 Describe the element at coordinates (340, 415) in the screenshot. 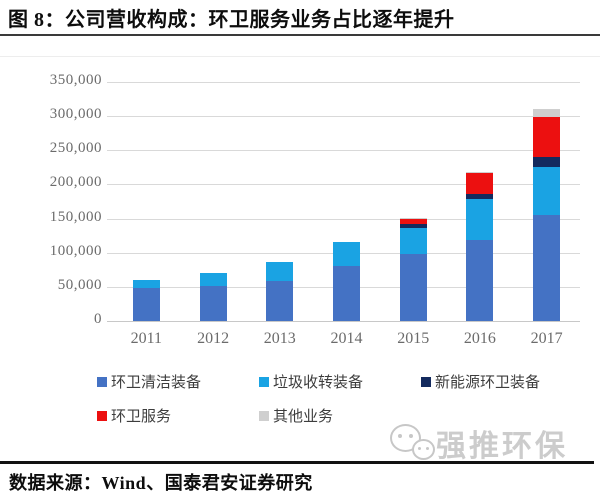

I see `legend-item: 其他业务` at that location.